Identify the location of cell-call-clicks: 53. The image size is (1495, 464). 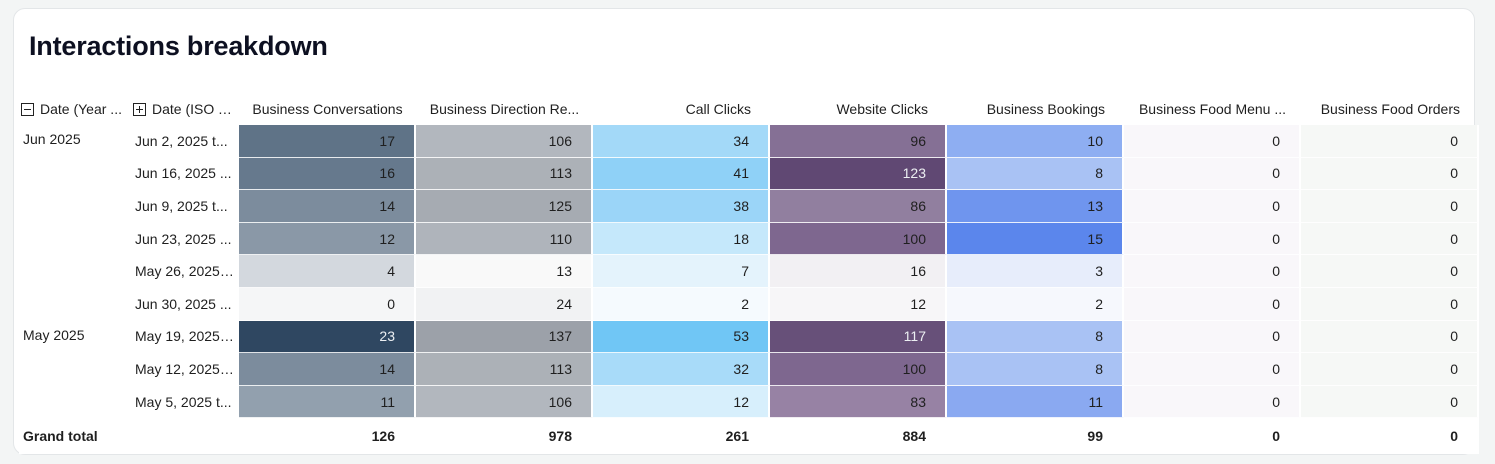
(681, 337).